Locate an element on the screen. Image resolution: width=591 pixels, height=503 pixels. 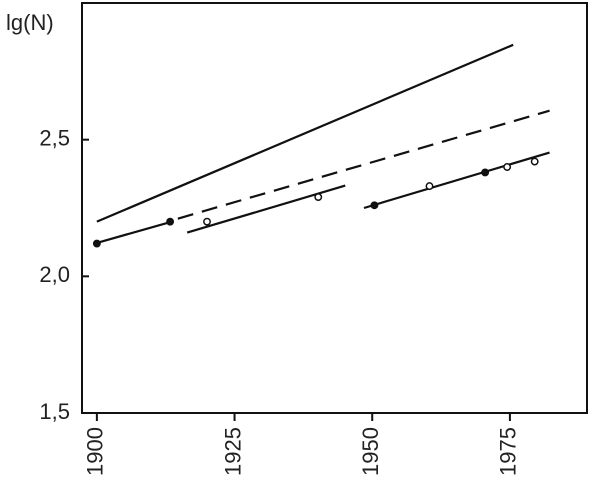
x-tick-label: 1925 is located at coordinates (232, 451).